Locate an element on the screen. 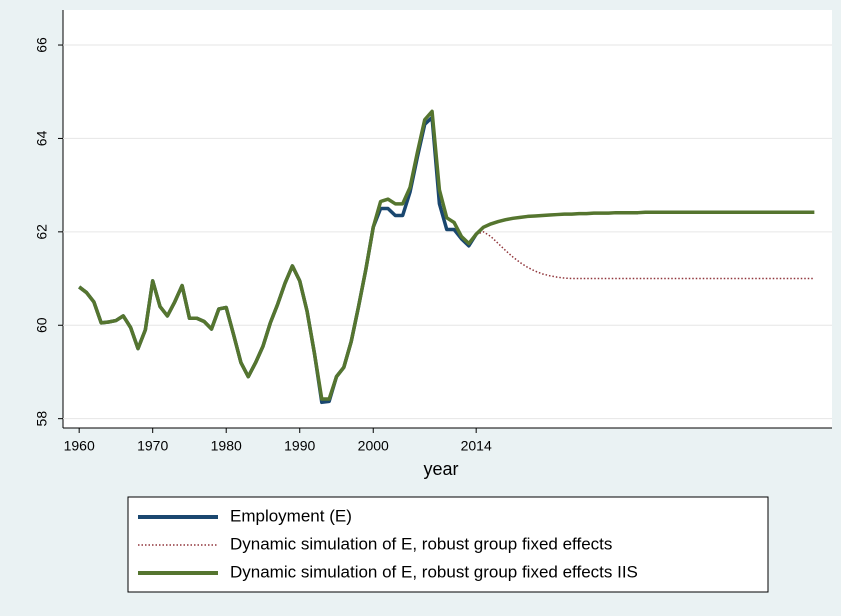  x-tick-label: 1980 is located at coordinates (226, 446).